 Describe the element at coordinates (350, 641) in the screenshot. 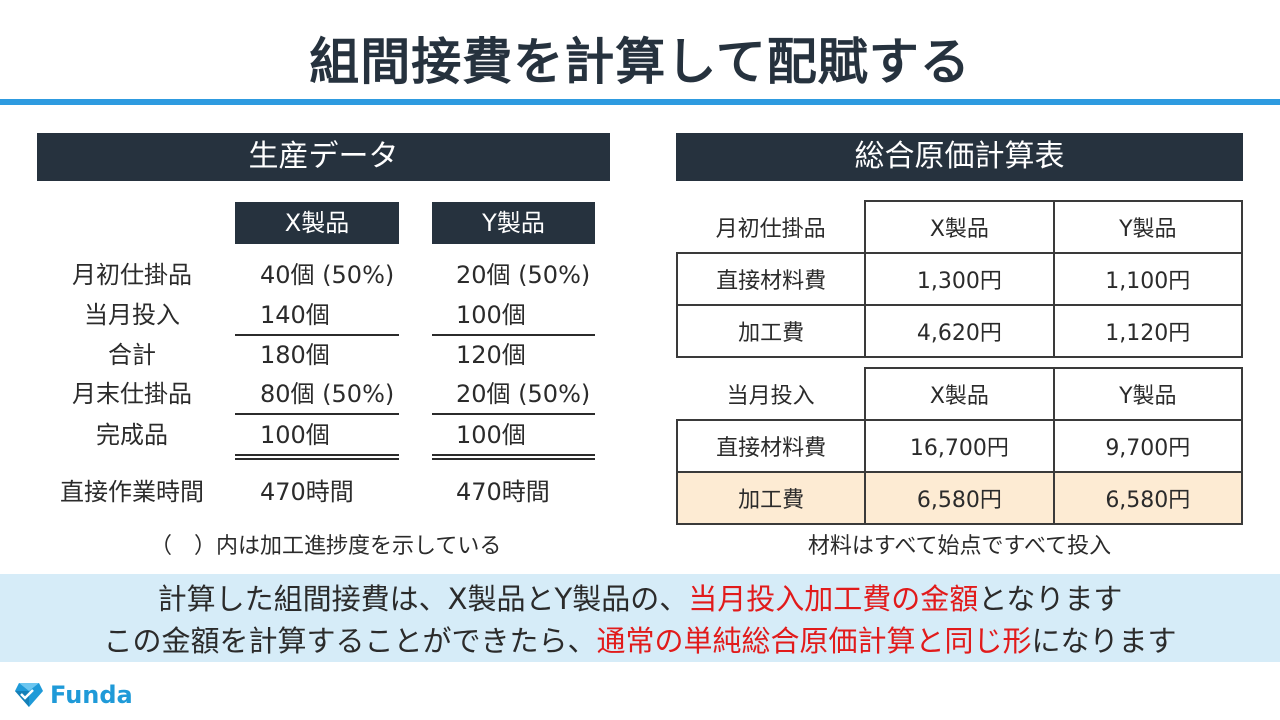

I see `callout-text: この金額を計算することができたら、` at that location.